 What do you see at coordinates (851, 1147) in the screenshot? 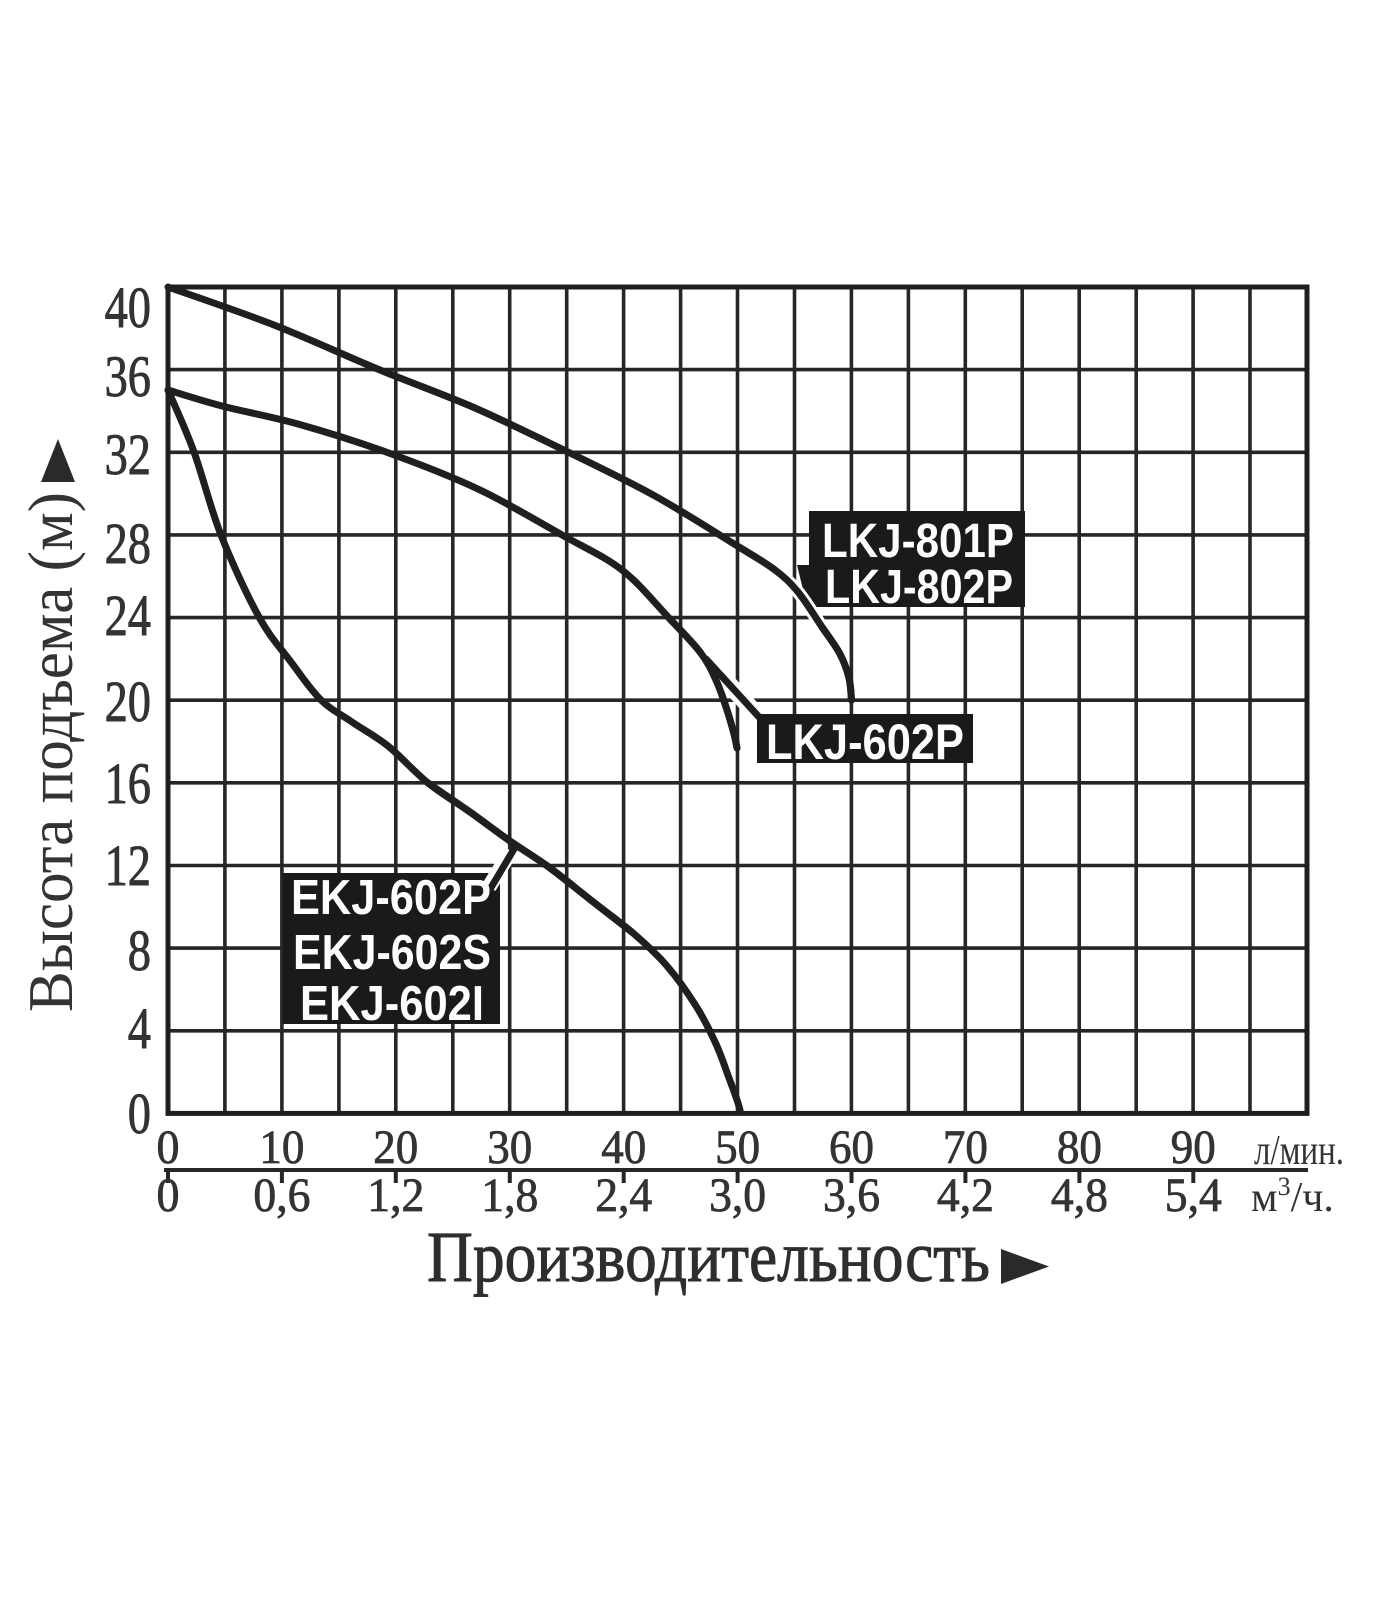
I see `svg-text: 60` at bounding box center [851, 1147].